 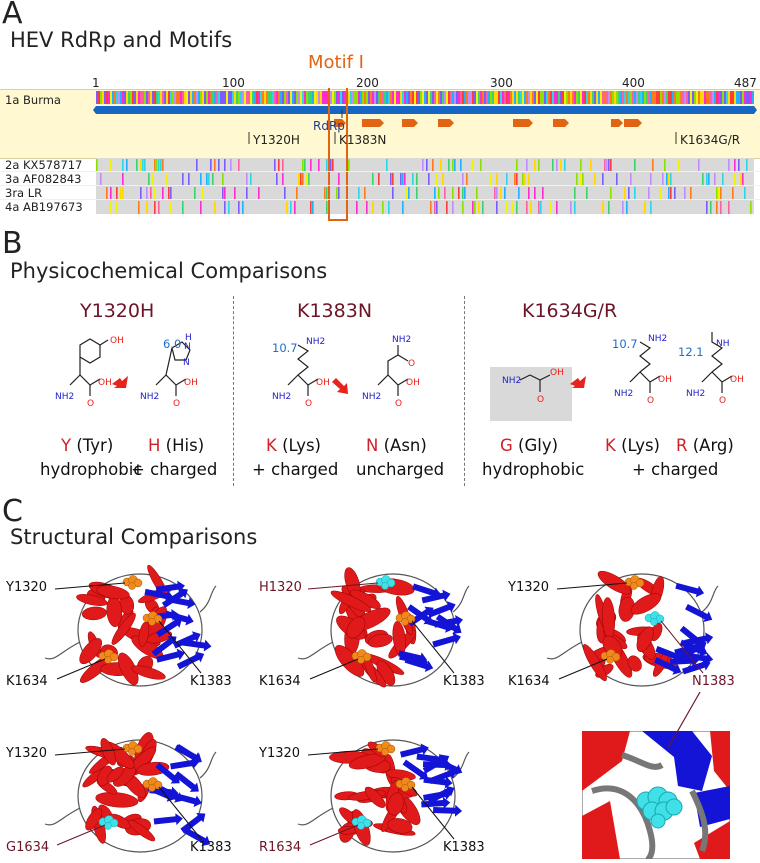 I want to click on residue-sphere-right, so click(x=405, y=618).